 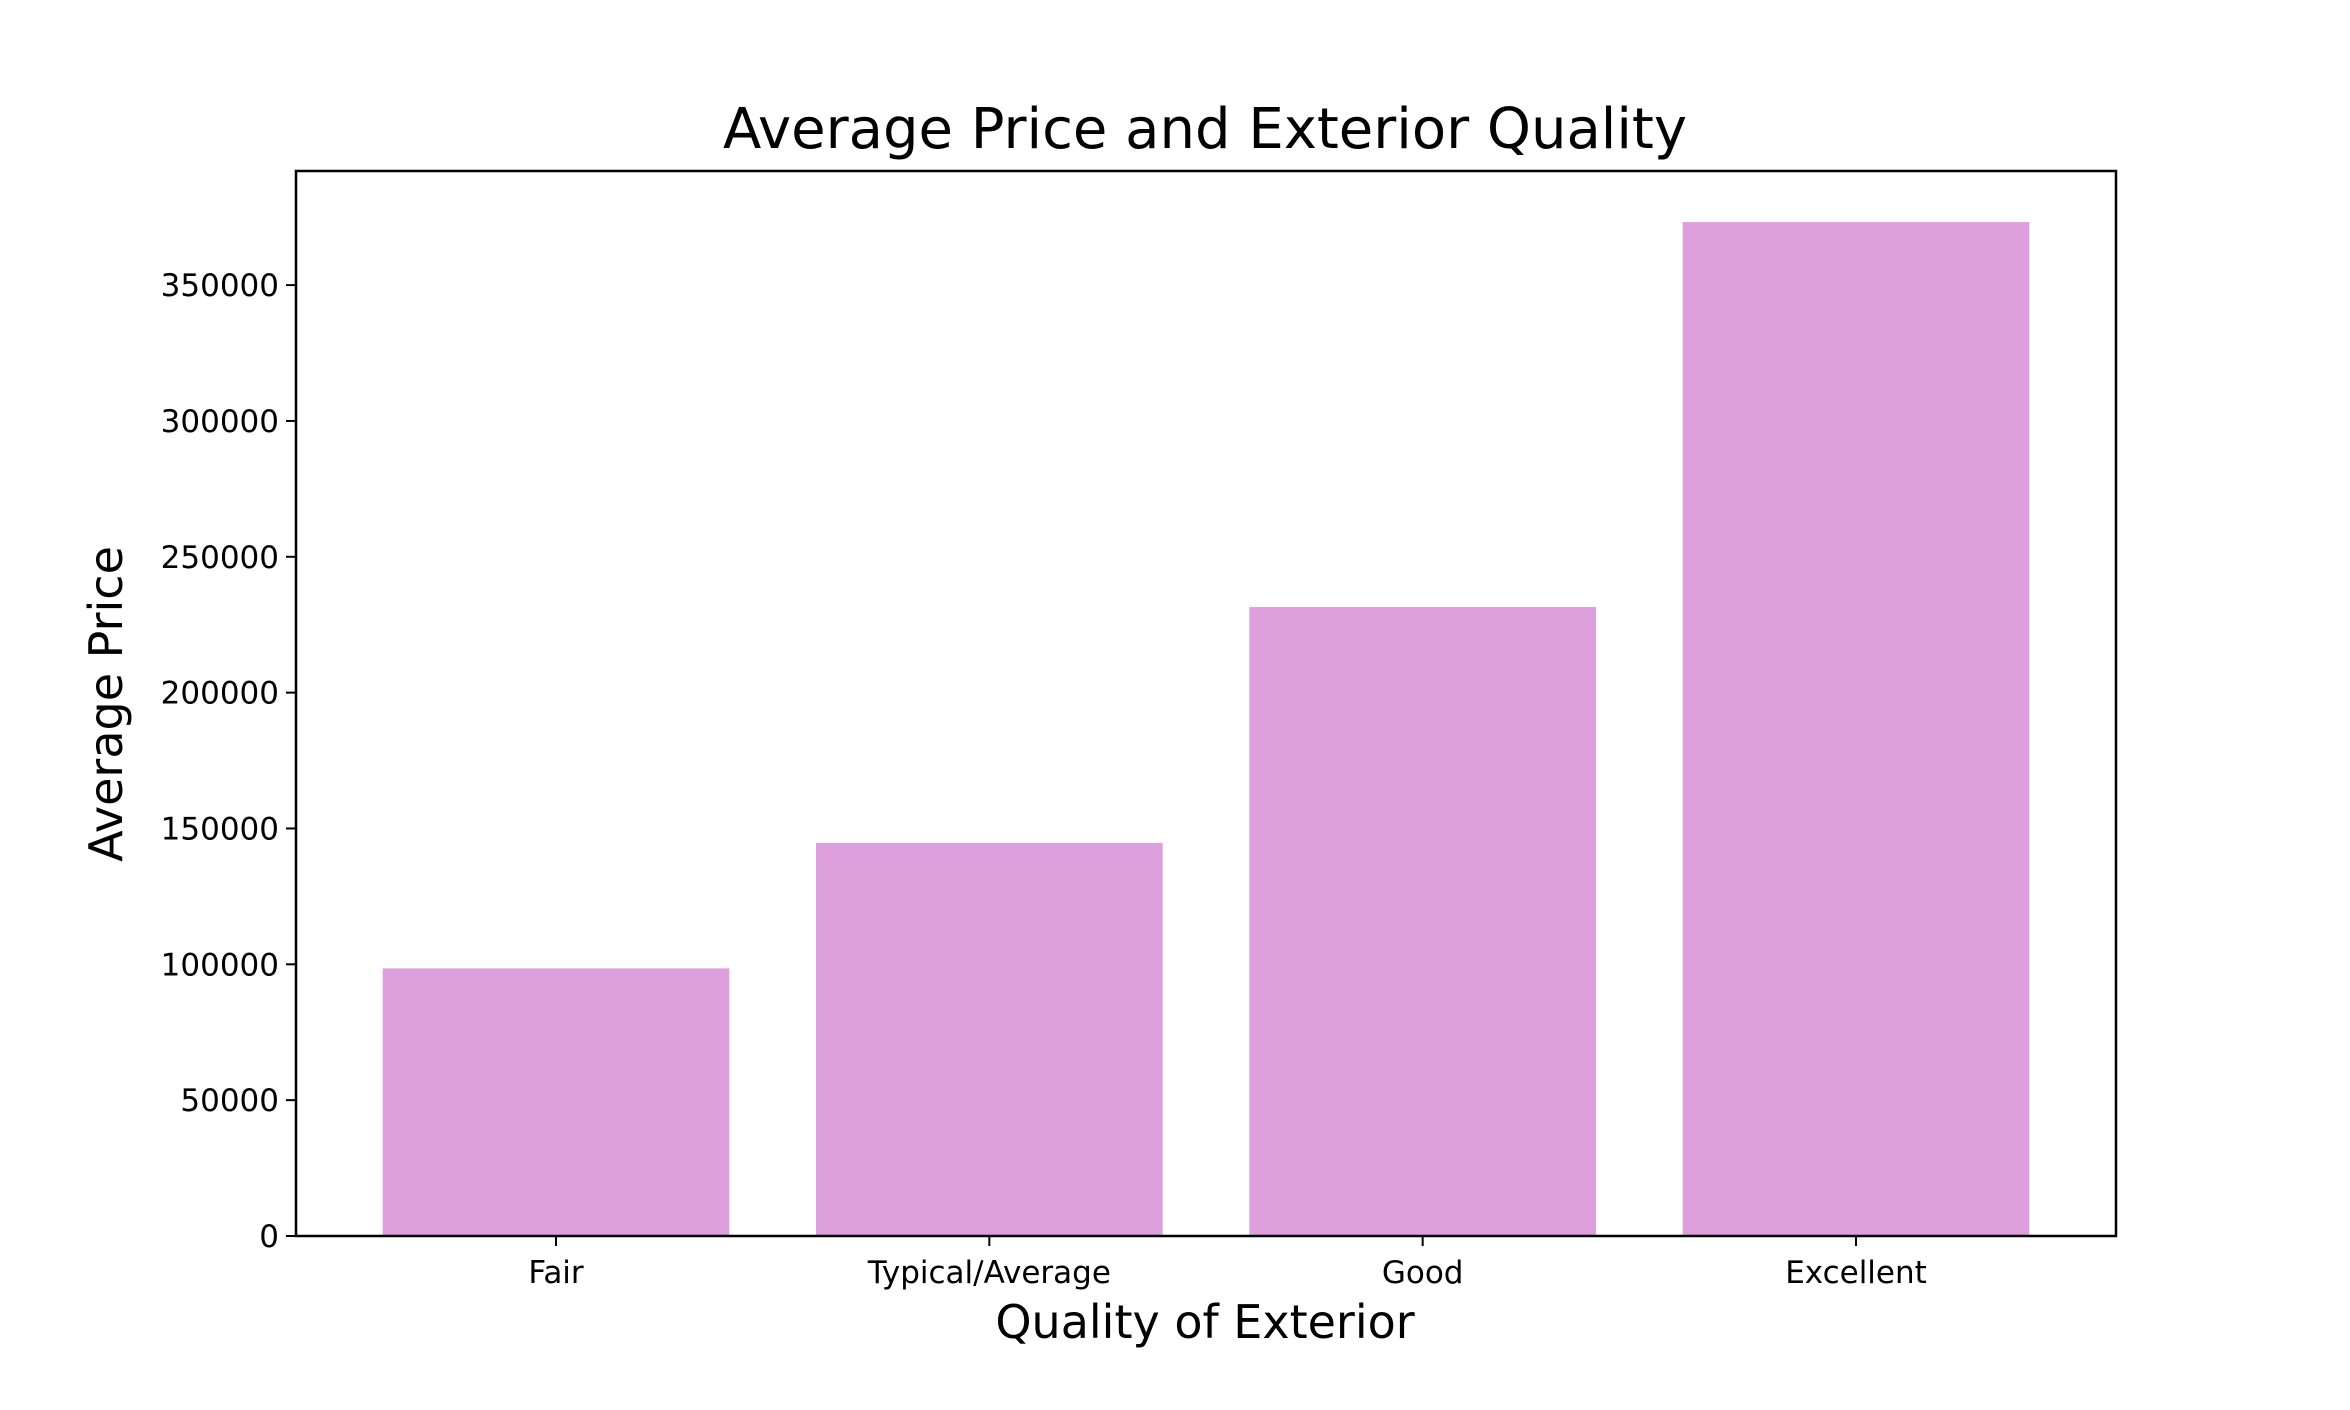 What do you see at coordinates (220, 558) in the screenshot?
I see `y-tick-label: 250000` at bounding box center [220, 558].